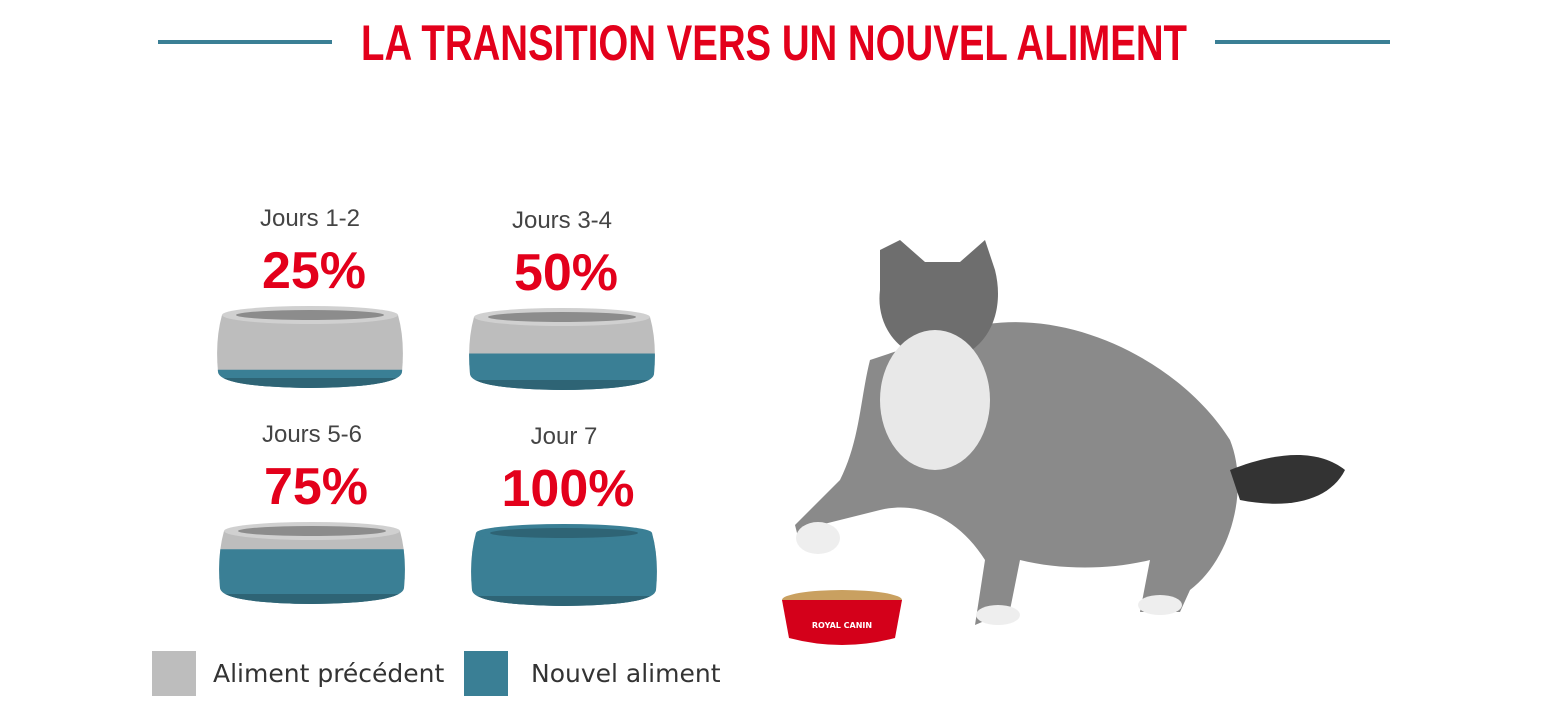 Image resolution: width=1550 pixels, height=712 pixels. I want to click on title: LA TRANSITION VERS UN NOUVEL ALIMENT, so click(774, 43).